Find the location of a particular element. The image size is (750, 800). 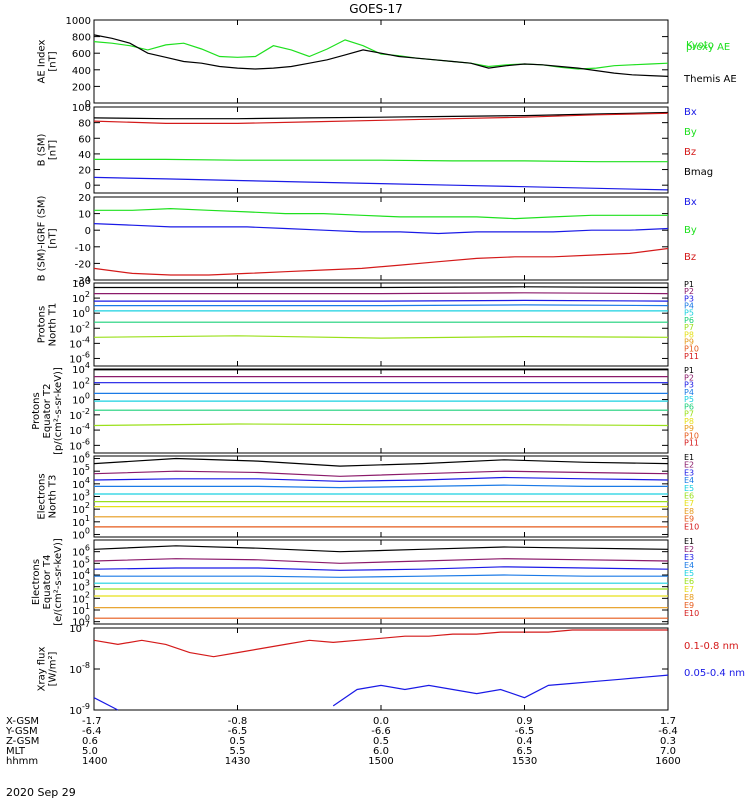

legend-entry: E6 is located at coordinates (689, 581).